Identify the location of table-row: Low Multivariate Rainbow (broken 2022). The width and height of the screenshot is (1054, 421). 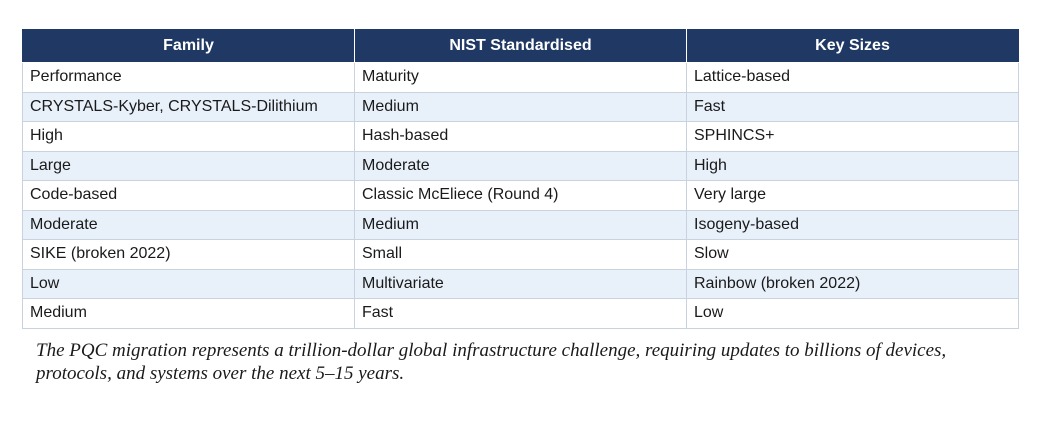
(520, 283).